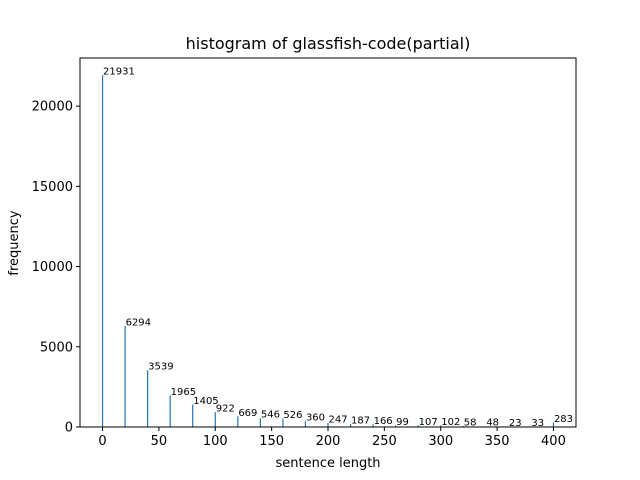 This screenshot has width=640, height=480. I want to click on data-label-2: 3539, so click(160, 367).